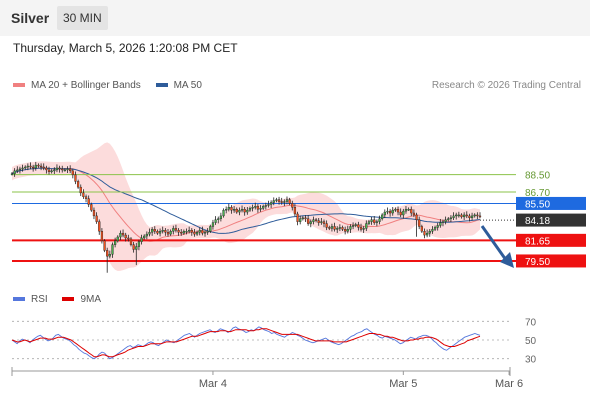 The width and height of the screenshot is (590, 400). Describe the element at coordinates (295, 18) in the screenshot. I see `header-bar: Silver 30 MIN` at that location.